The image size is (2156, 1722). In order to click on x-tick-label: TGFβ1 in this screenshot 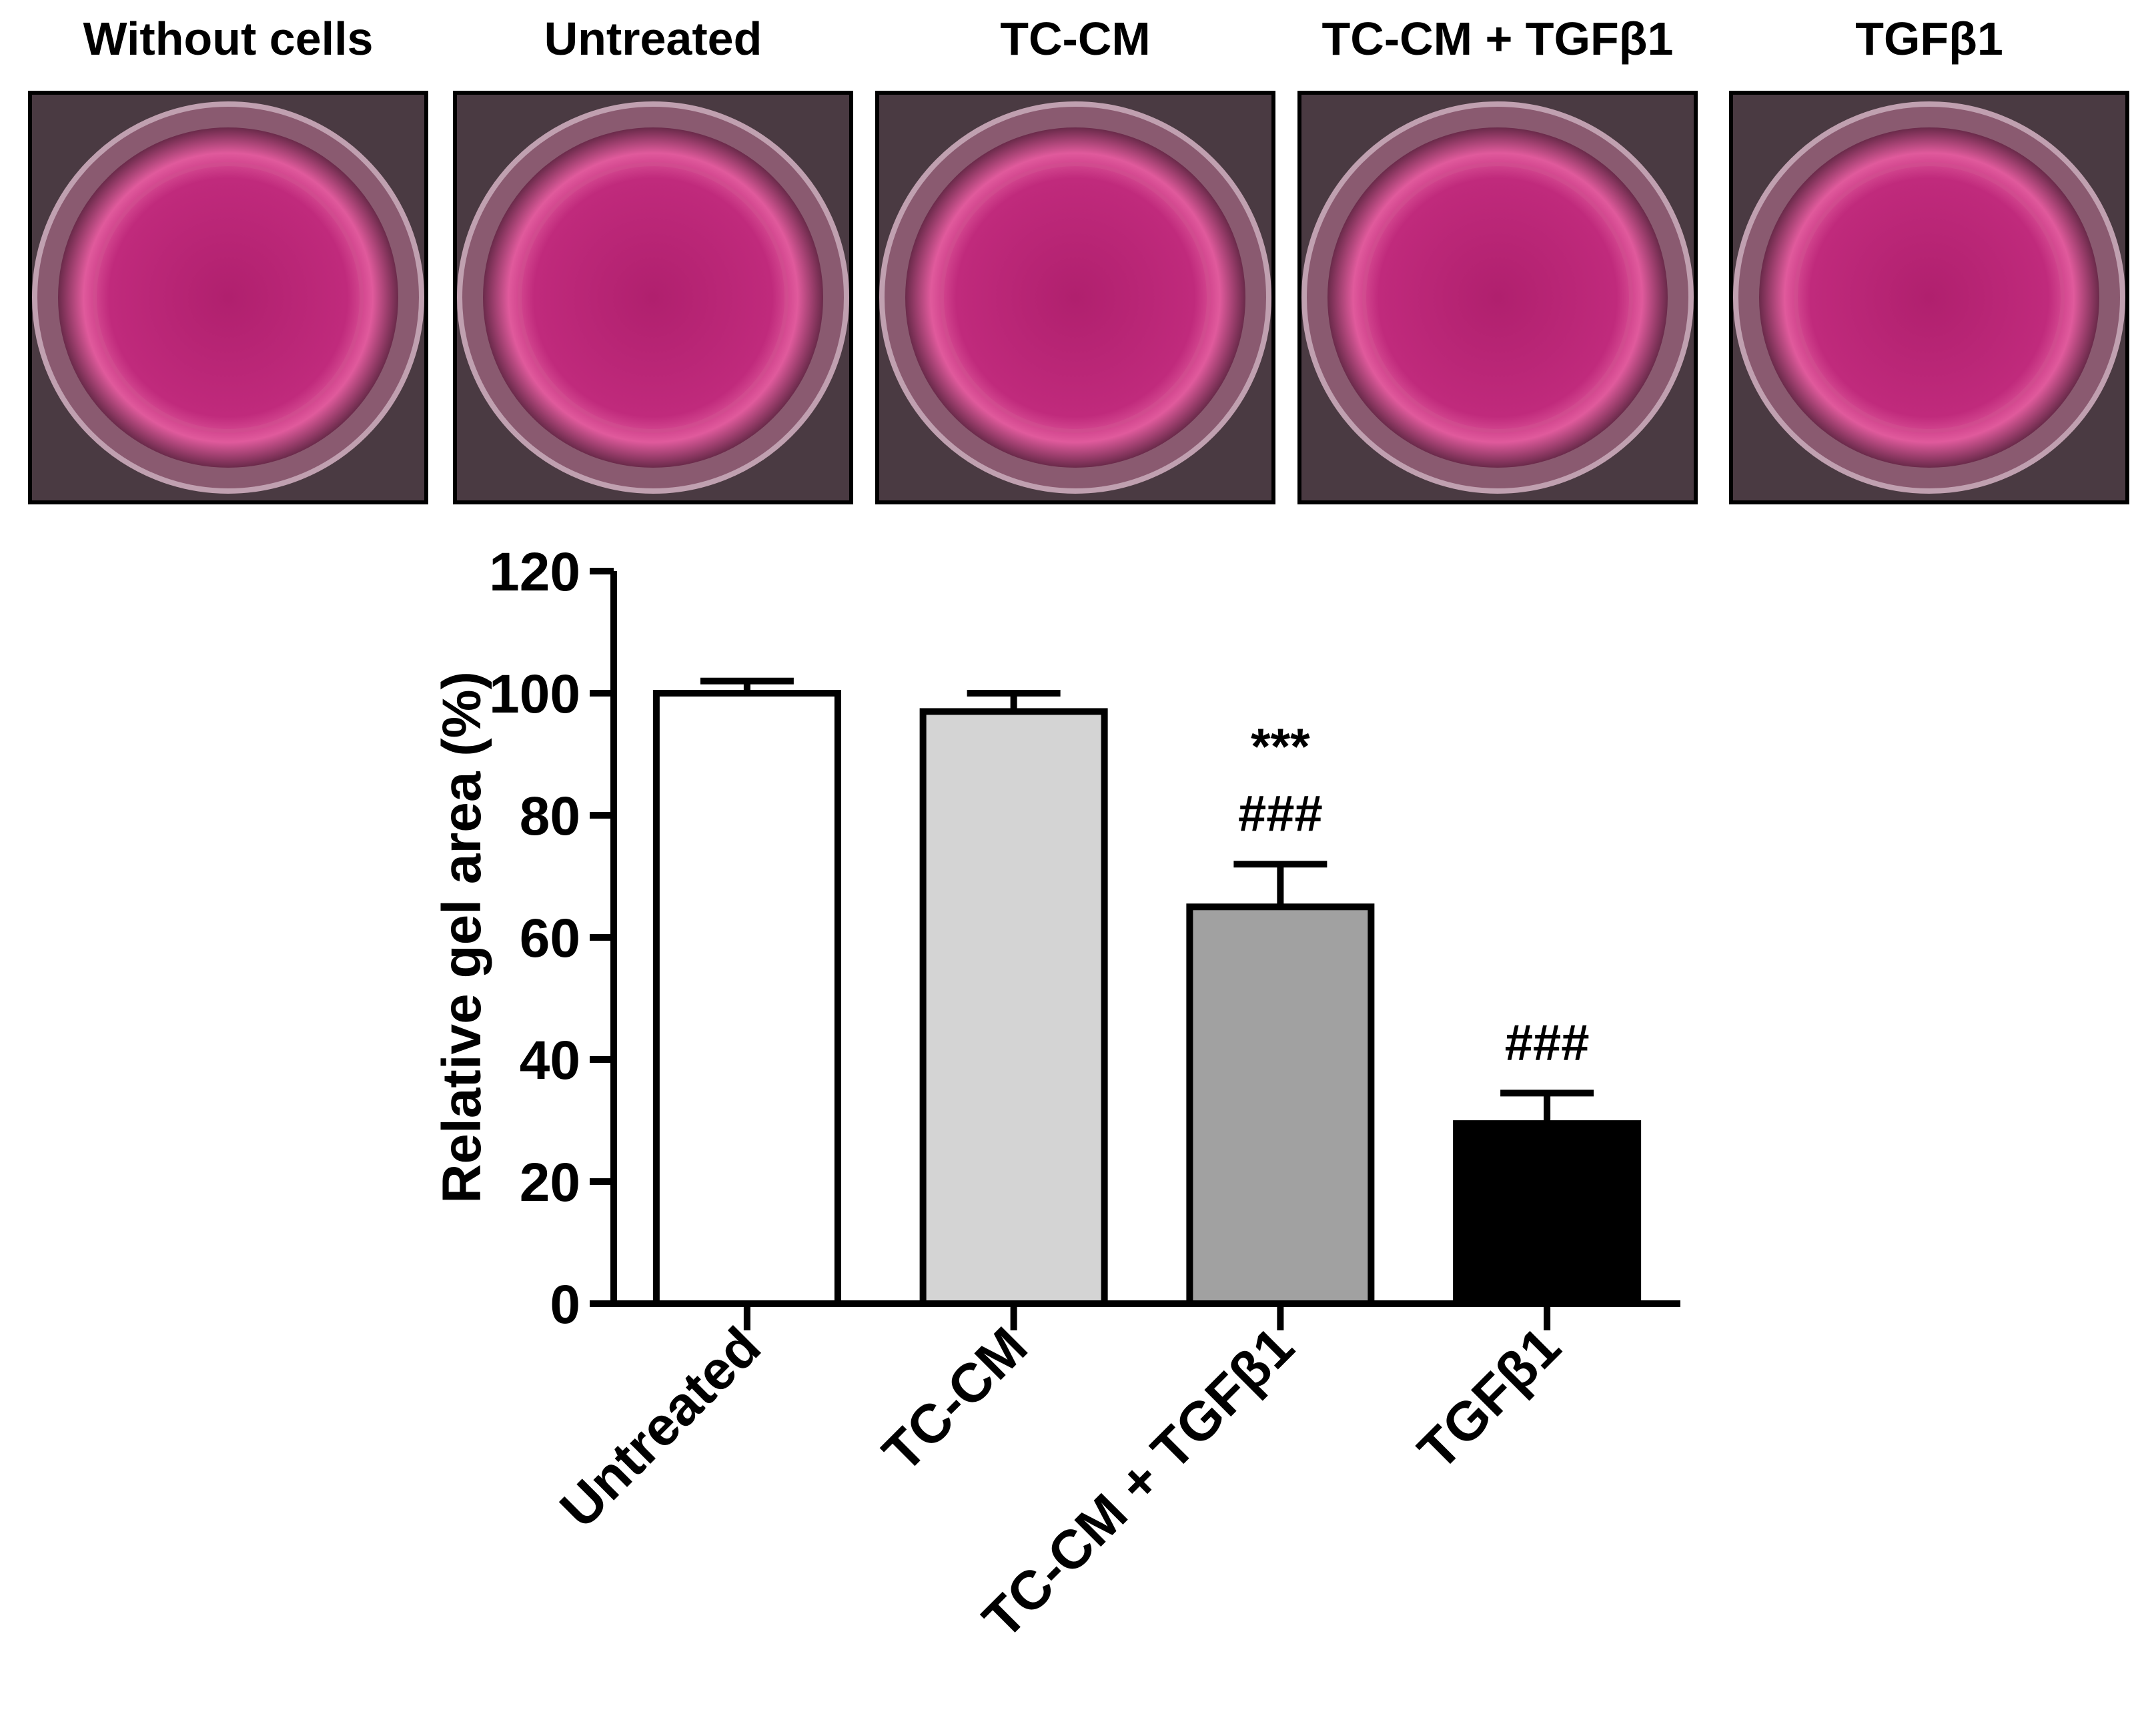, I will do `click(1490, 1398)`.